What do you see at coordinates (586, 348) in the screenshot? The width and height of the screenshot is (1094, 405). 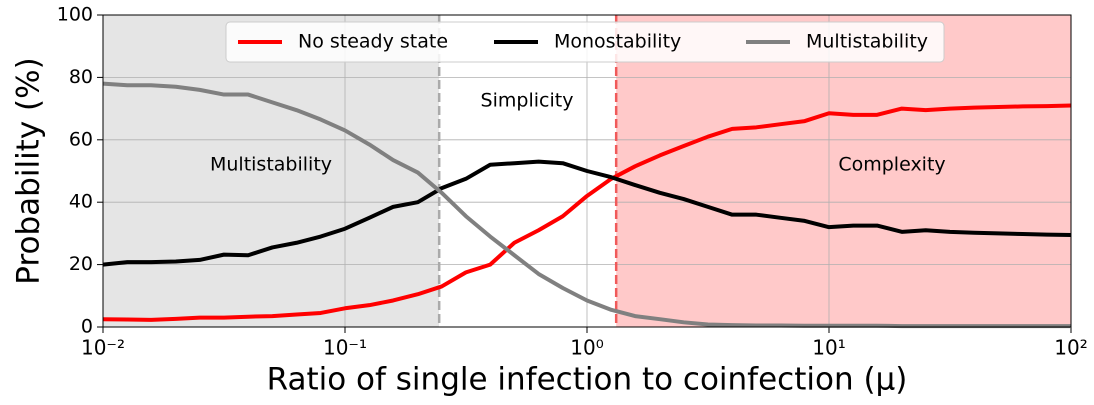 I see `x-tick-label: 10⁰` at bounding box center [586, 348].